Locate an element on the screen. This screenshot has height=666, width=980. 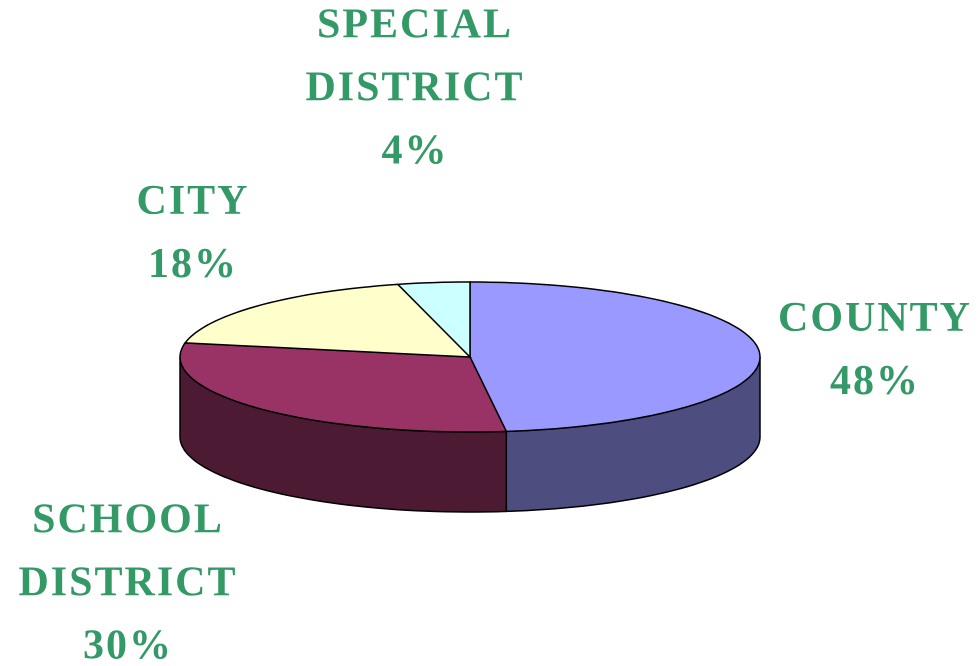
slice-label: CITY 18% is located at coordinates (193, 233).